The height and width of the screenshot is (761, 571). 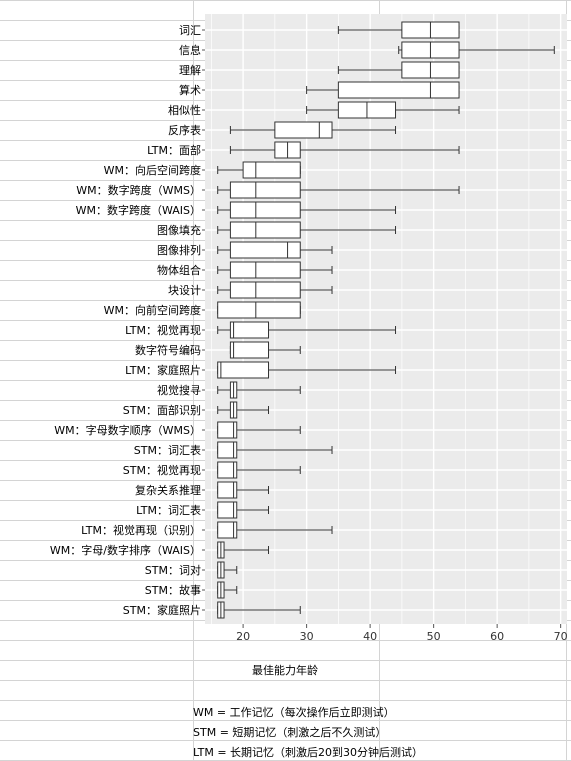 I want to click on category-label: STM：词汇表, so click(x=167, y=450).